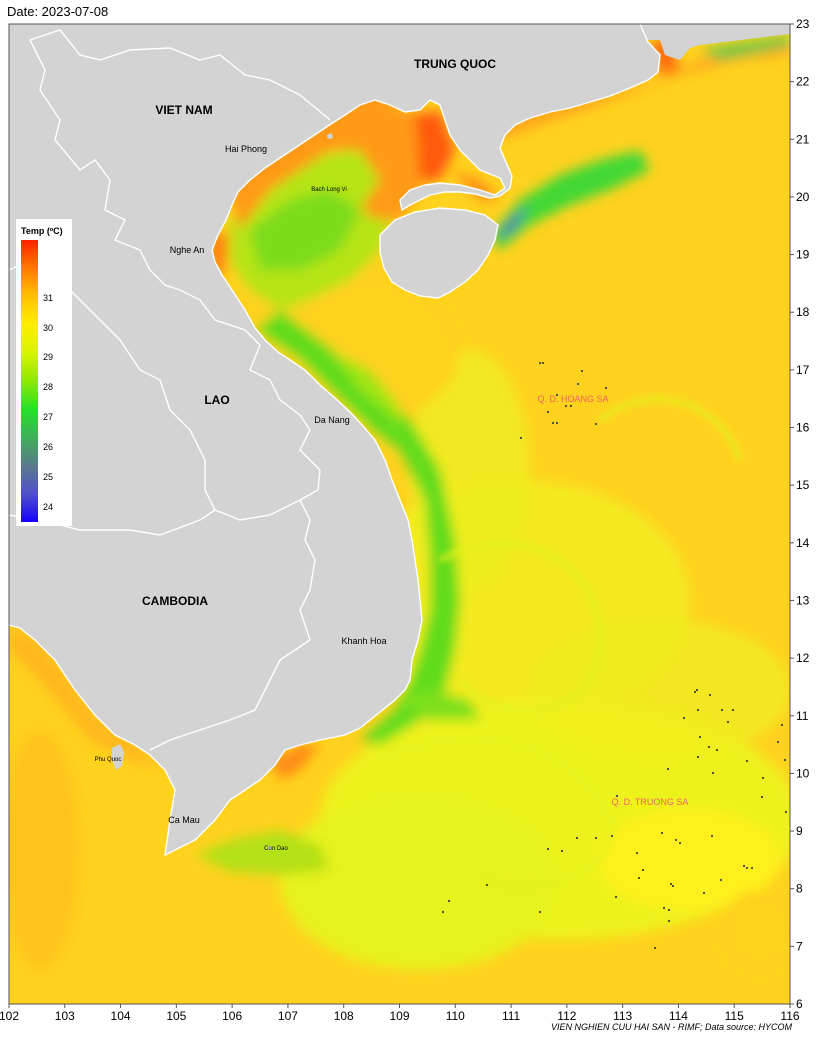  Describe the element at coordinates (399, 1016) in the screenshot. I see `lon-tick-label: 109` at that location.